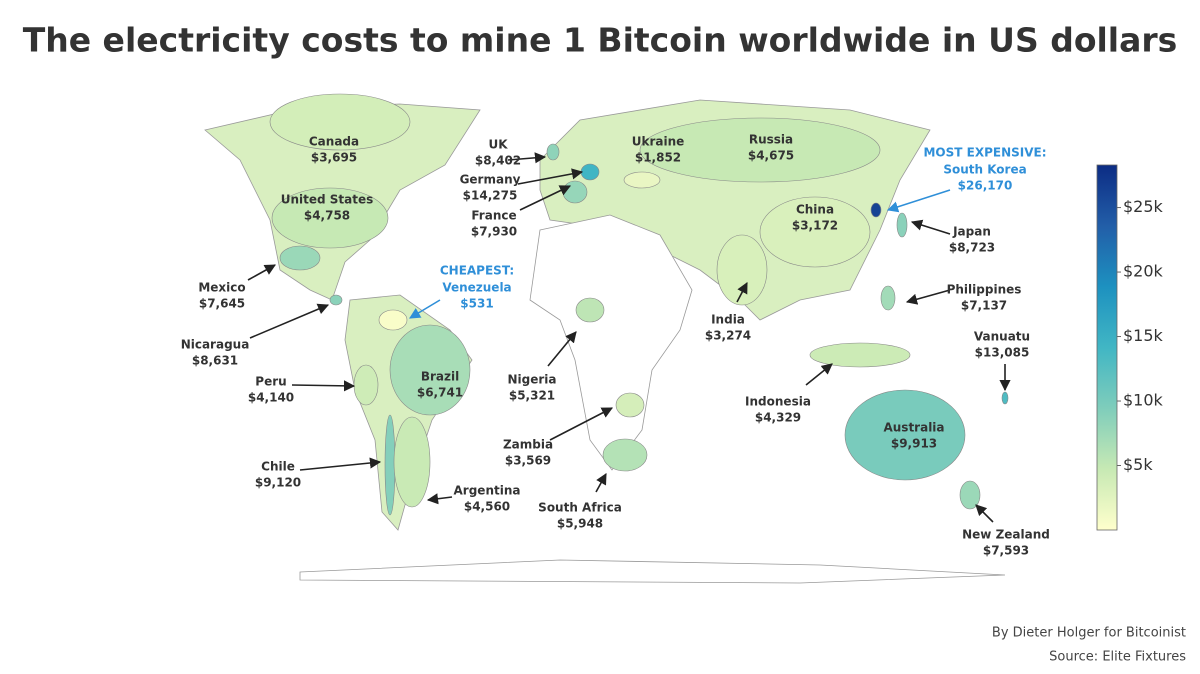 This screenshot has height=674, width=1200. Describe the element at coordinates (580, 508) in the screenshot. I see `country-name: South Africa` at that location.